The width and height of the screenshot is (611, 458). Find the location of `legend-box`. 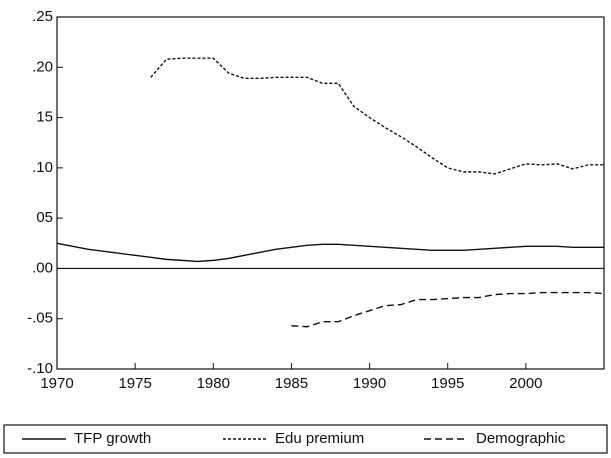

legend-box is located at coordinates (305, 439).